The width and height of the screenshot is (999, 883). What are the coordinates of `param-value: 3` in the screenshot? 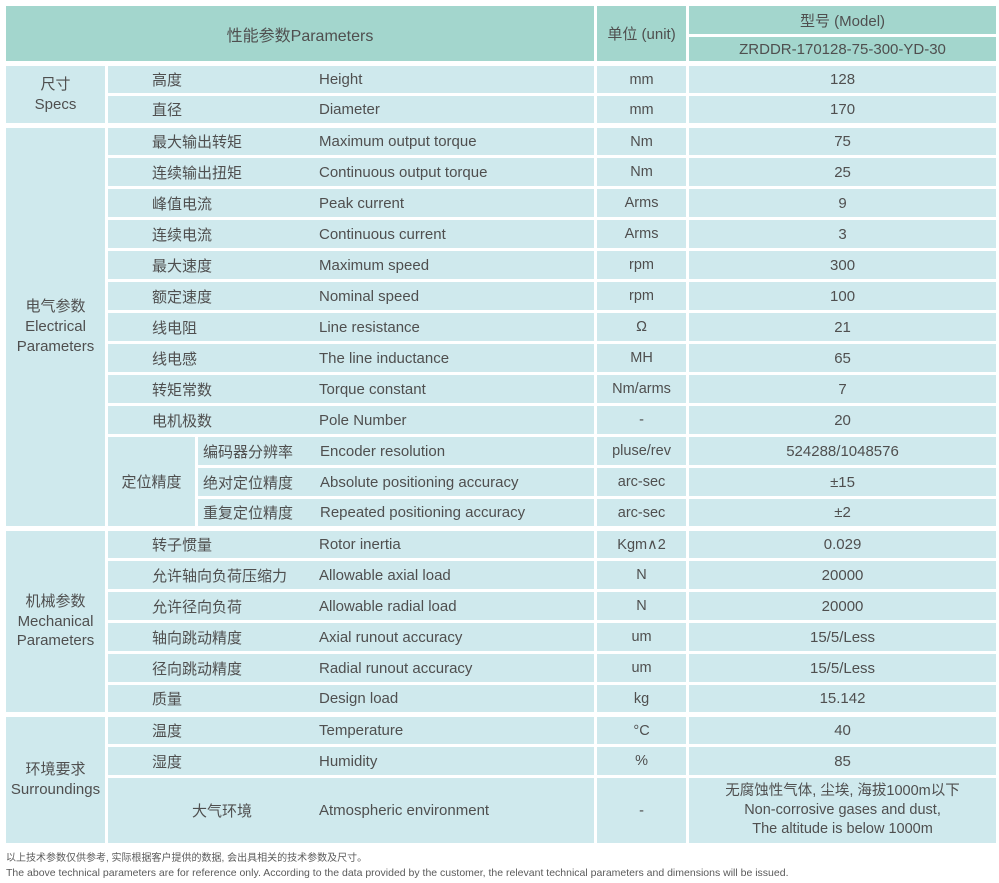 It's located at (842, 234).